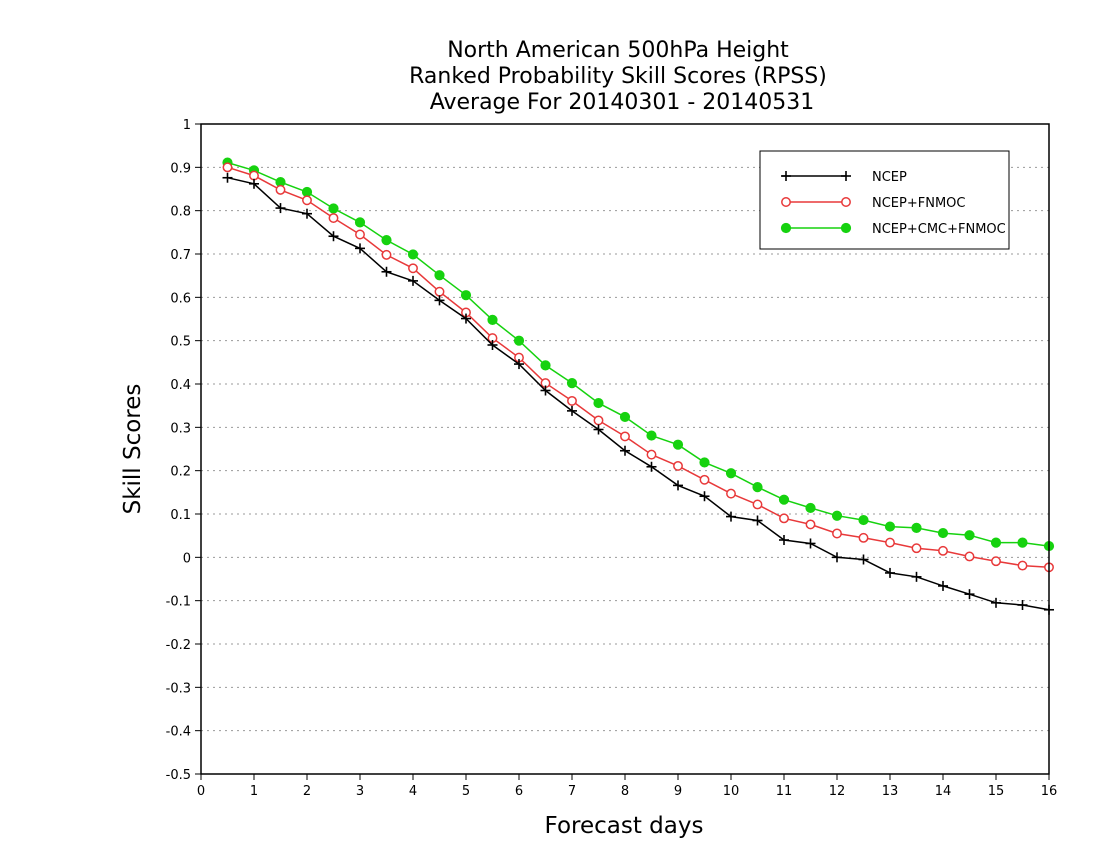 This screenshot has width=1100, height=850. I want to click on x-tick-label: 2, so click(307, 791).